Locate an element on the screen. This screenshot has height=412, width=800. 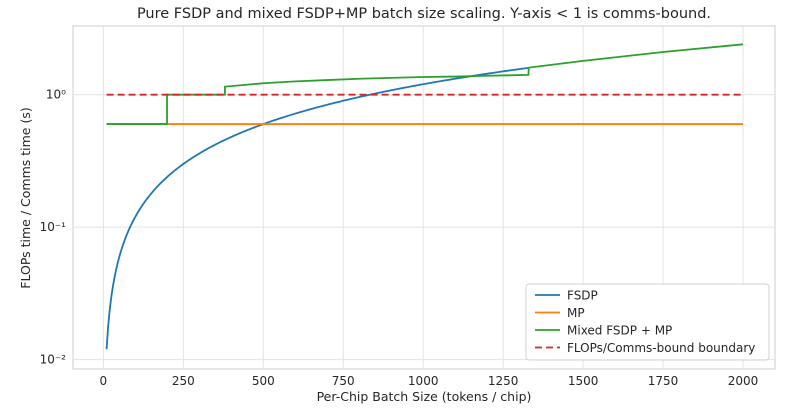
y-tick-label: 10⁻¹ is located at coordinates (53, 227).